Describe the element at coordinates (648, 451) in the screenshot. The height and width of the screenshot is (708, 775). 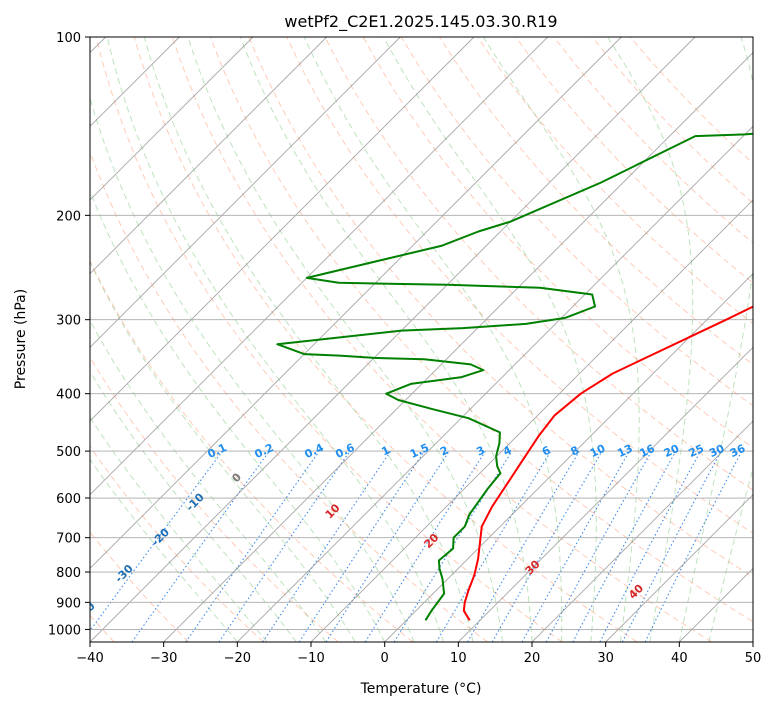
I see `mixing-ratio-label: 16` at that location.